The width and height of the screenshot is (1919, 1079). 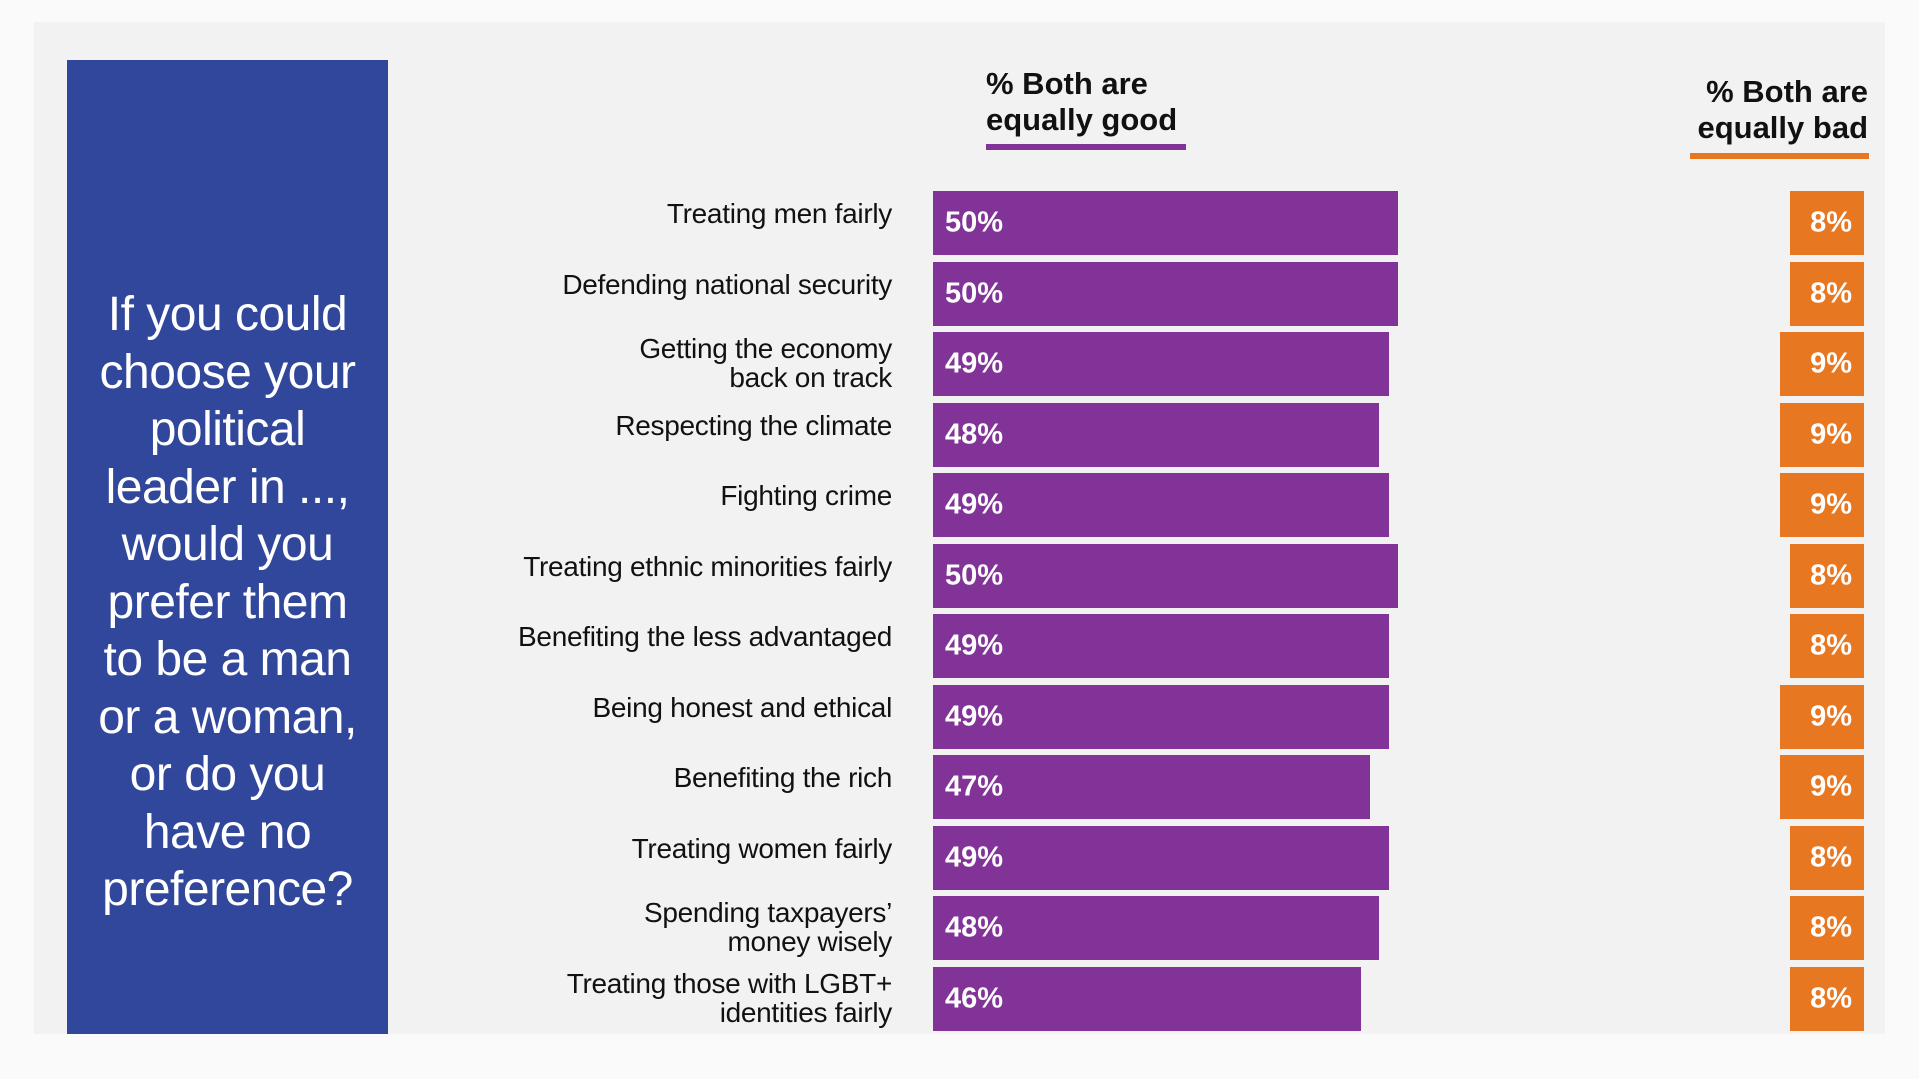 I want to click on category-label: Respecting the climate, so click(x=753, y=425).